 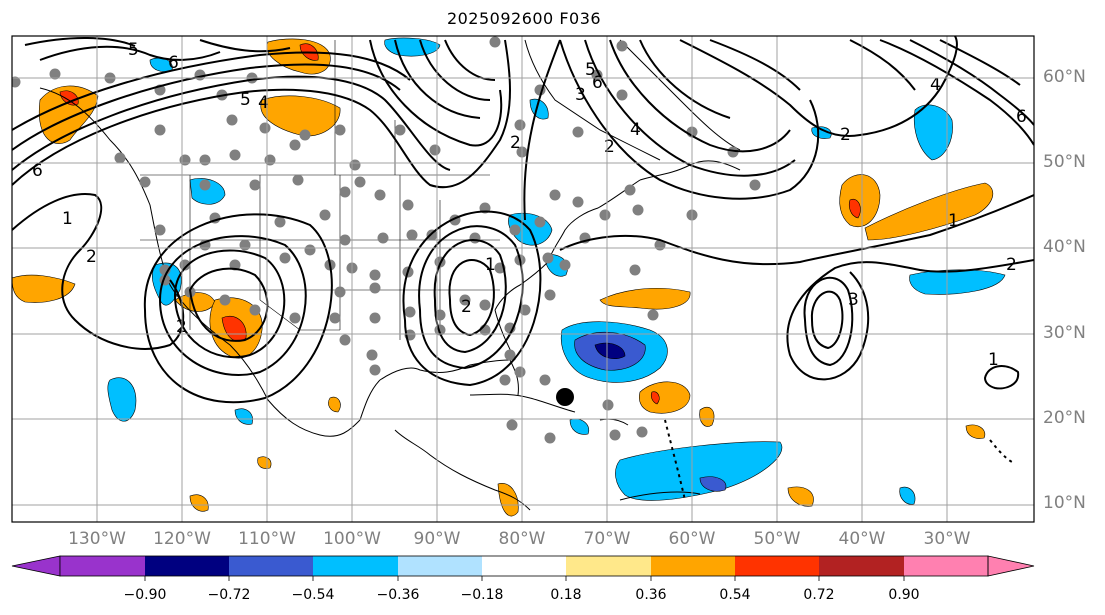 What do you see at coordinates (352, 539) in the screenshot?
I see `lon-label: 100°W` at bounding box center [352, 539].